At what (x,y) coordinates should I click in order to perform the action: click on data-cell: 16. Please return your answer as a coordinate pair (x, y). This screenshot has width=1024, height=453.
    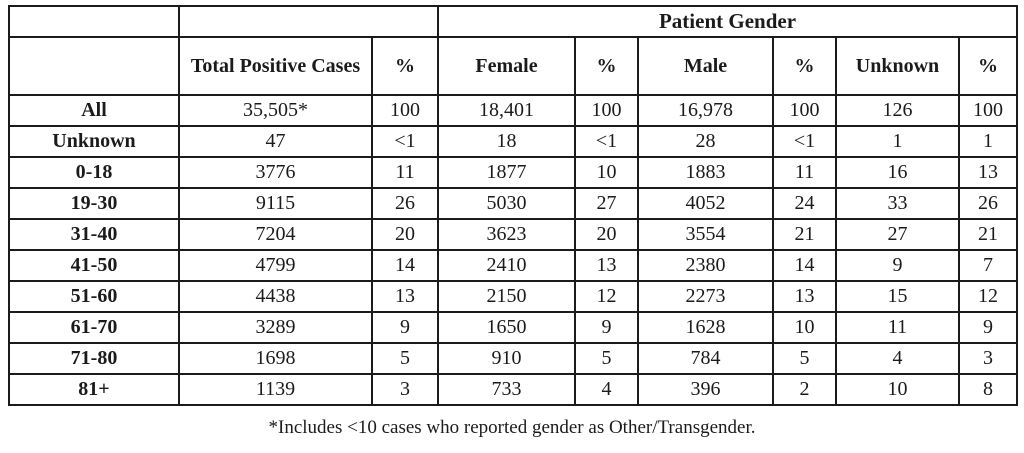
    Looking at the image, I should click on (897, 172).